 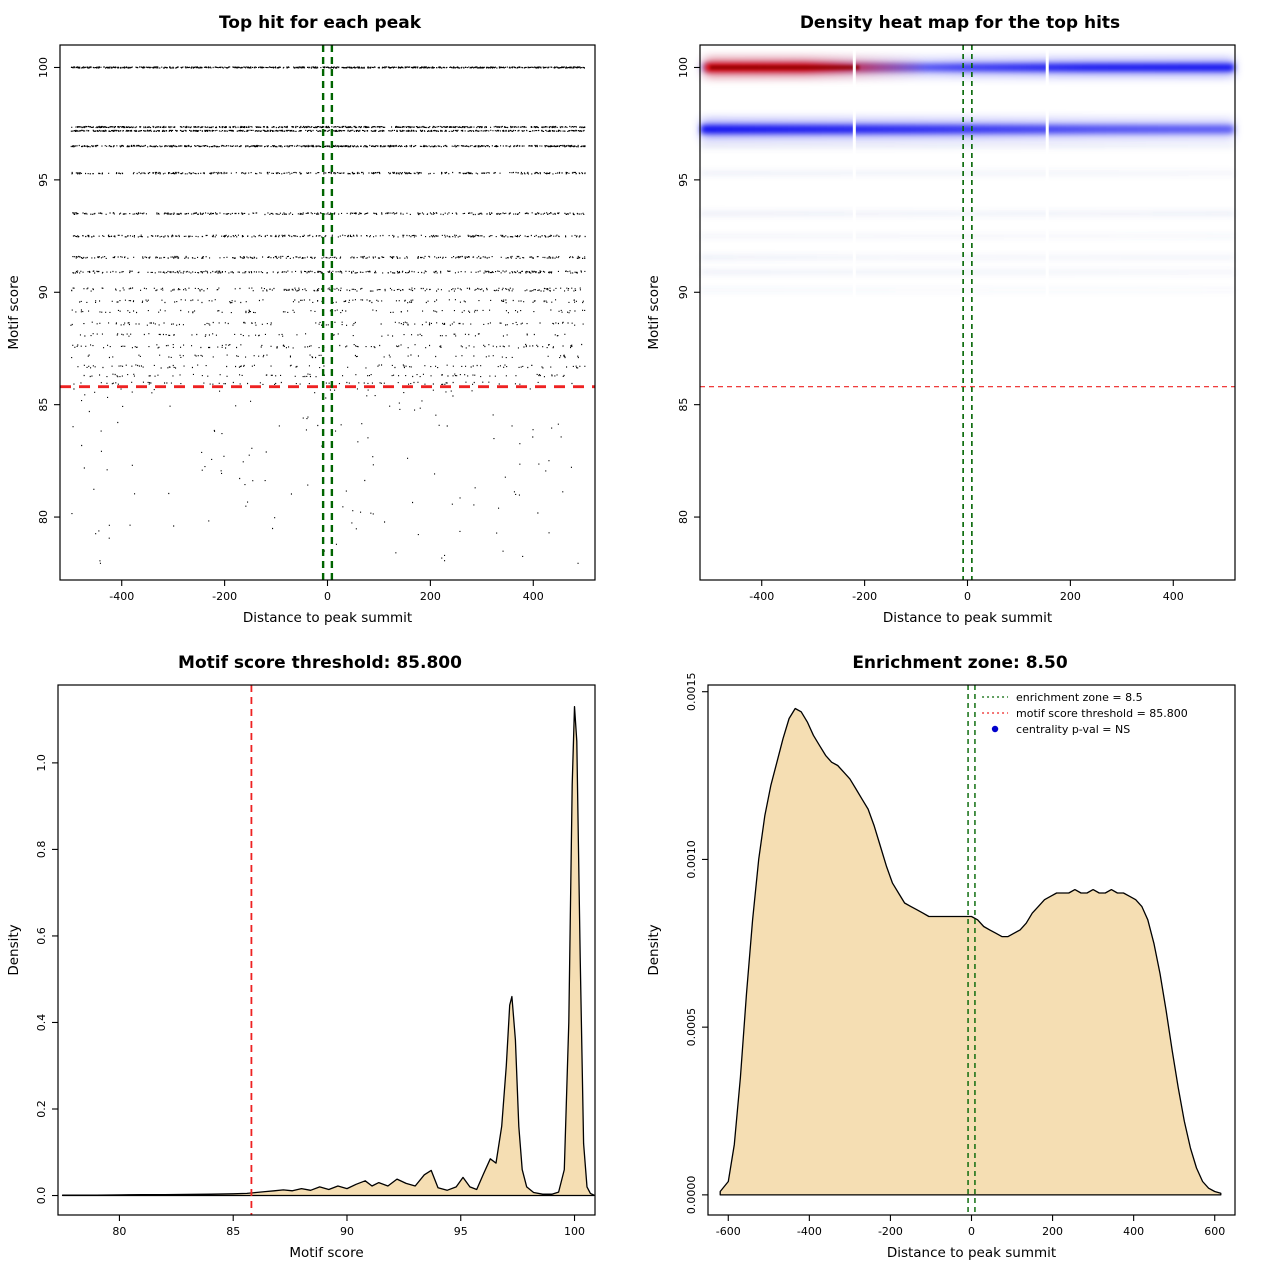 I want to click on x-tick-label: 85, so click(x=233, y=1231).